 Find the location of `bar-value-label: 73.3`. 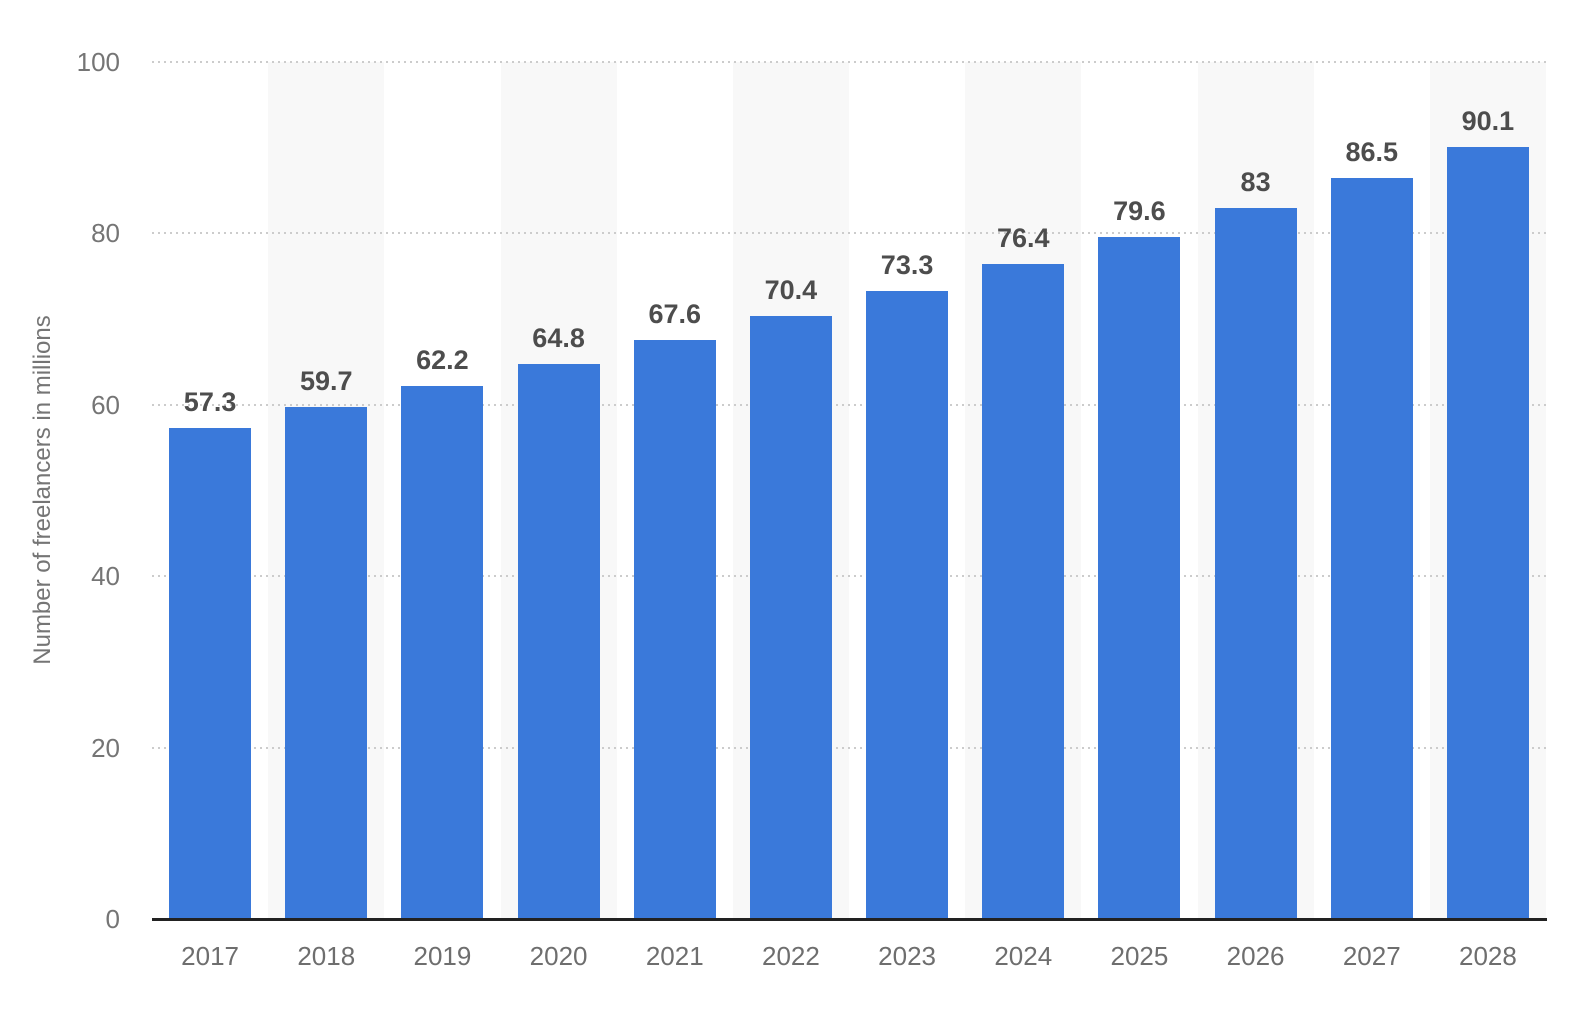

bar-value-label: 73.3 is located at coordinates (907, 264).